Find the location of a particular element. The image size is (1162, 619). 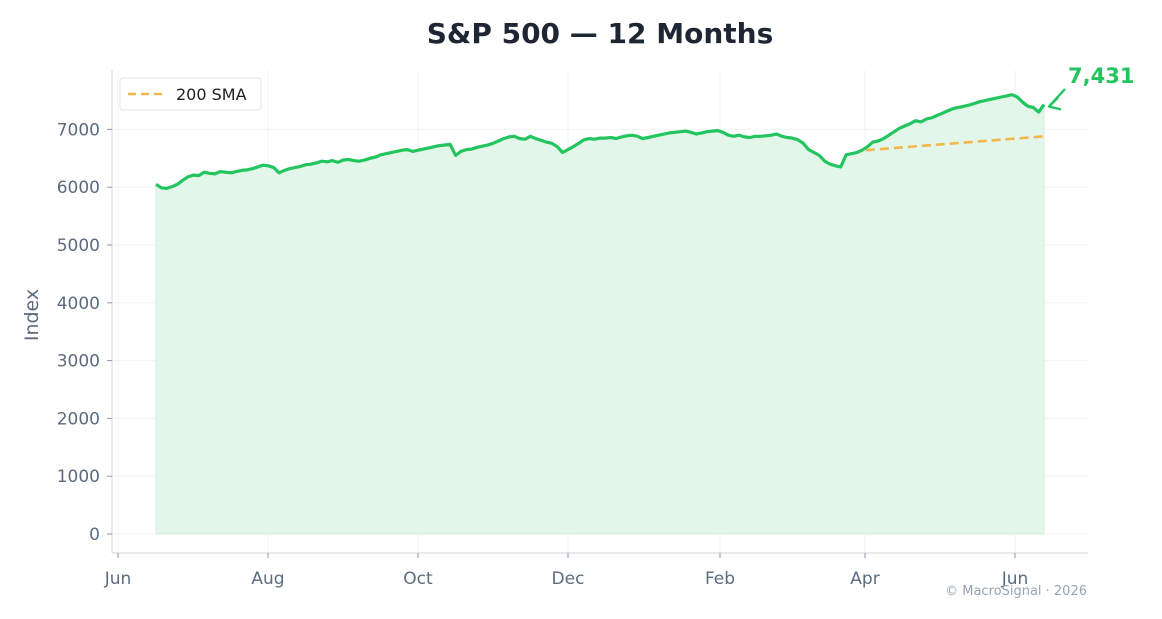

legend-box is located at coordinates (190, 94).